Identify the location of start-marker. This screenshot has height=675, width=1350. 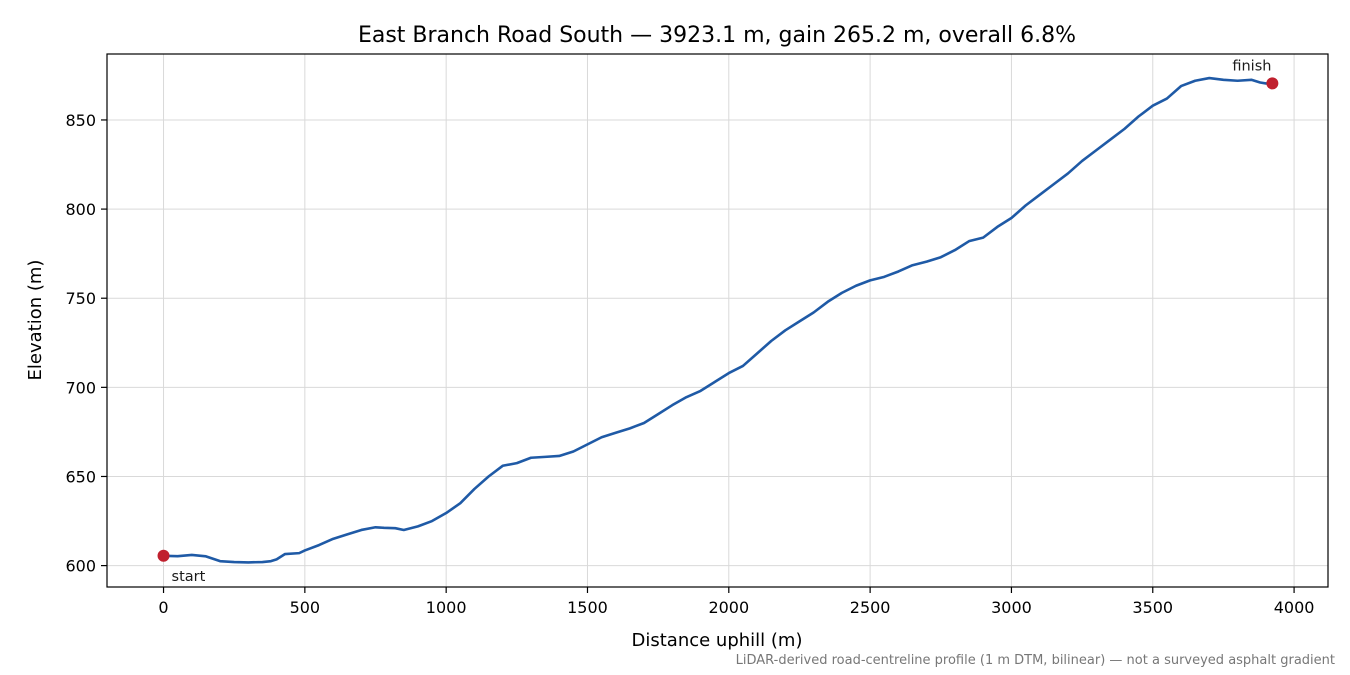
(163, 555).